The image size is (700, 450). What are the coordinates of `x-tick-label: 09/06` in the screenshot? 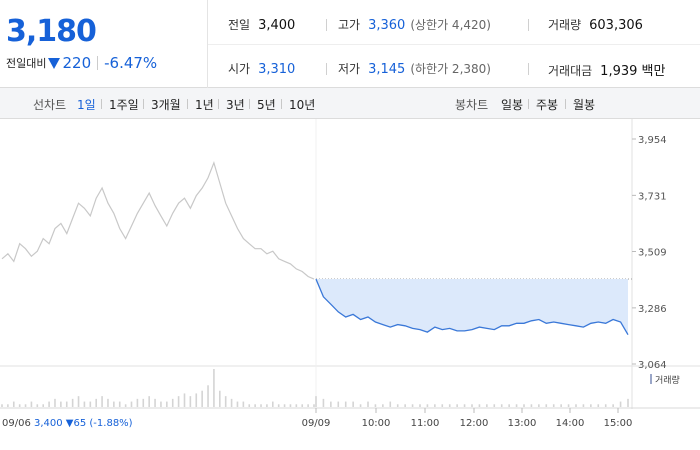 It's located at (16, 423).